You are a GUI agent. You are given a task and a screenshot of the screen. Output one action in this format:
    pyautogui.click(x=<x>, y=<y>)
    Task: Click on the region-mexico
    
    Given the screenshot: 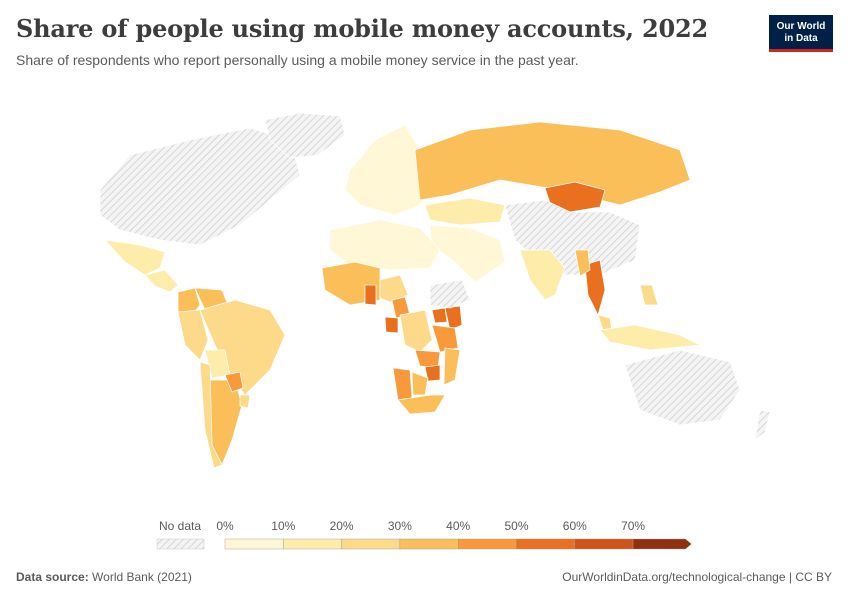 What is the action you would take?
    pyautogui.click(x=135, y=257)
    